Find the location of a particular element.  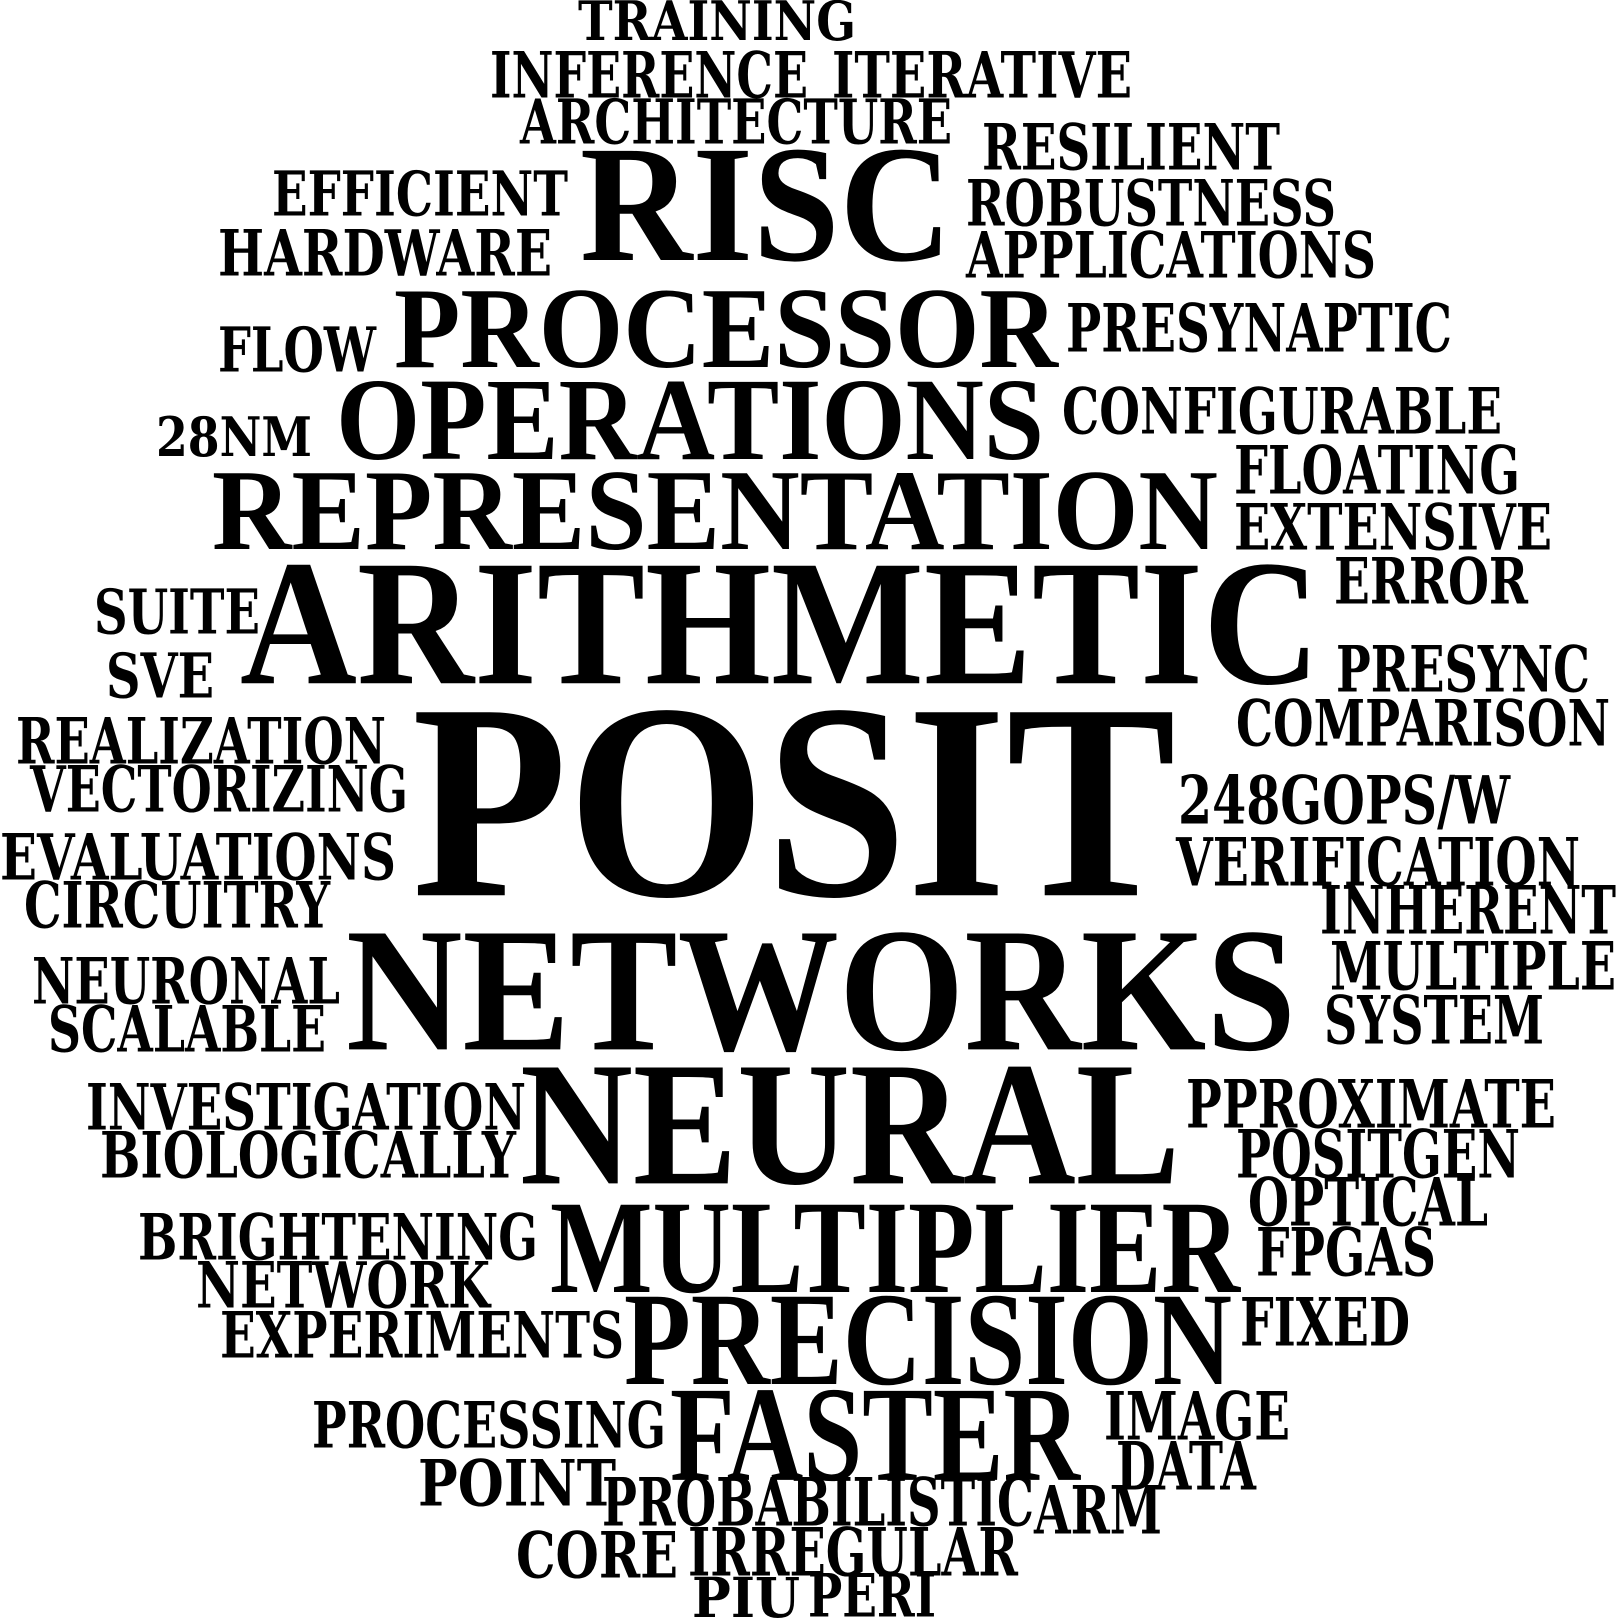

word-image: IMAGE is located at coordinates (1197, 1416).